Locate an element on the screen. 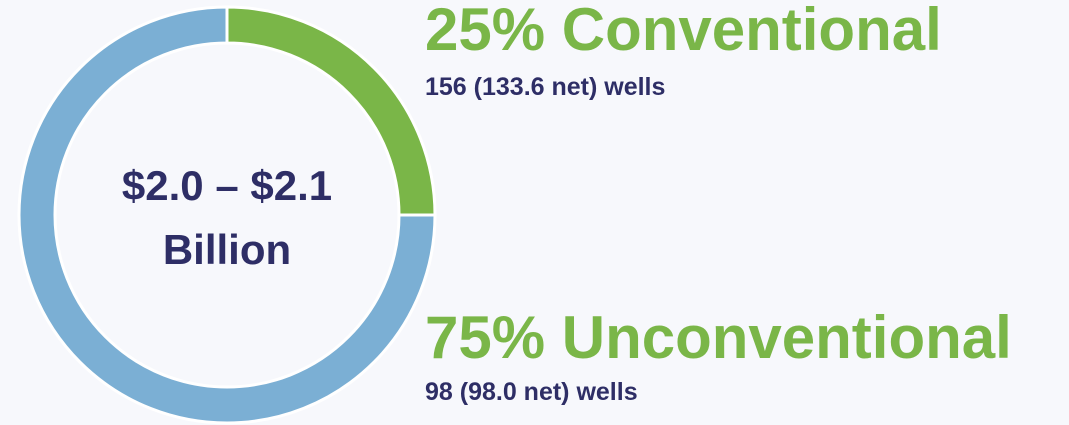 This screenshot has width=1069, height=425. value-label: 25% is located at coordinates (485, 31).